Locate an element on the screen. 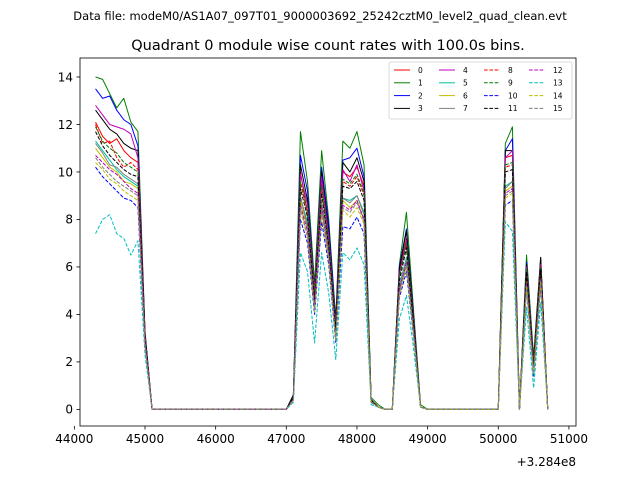 The width and height of the screenshot is (640, 484). y-tick-label: 6 is located at coordinates (69, 267).